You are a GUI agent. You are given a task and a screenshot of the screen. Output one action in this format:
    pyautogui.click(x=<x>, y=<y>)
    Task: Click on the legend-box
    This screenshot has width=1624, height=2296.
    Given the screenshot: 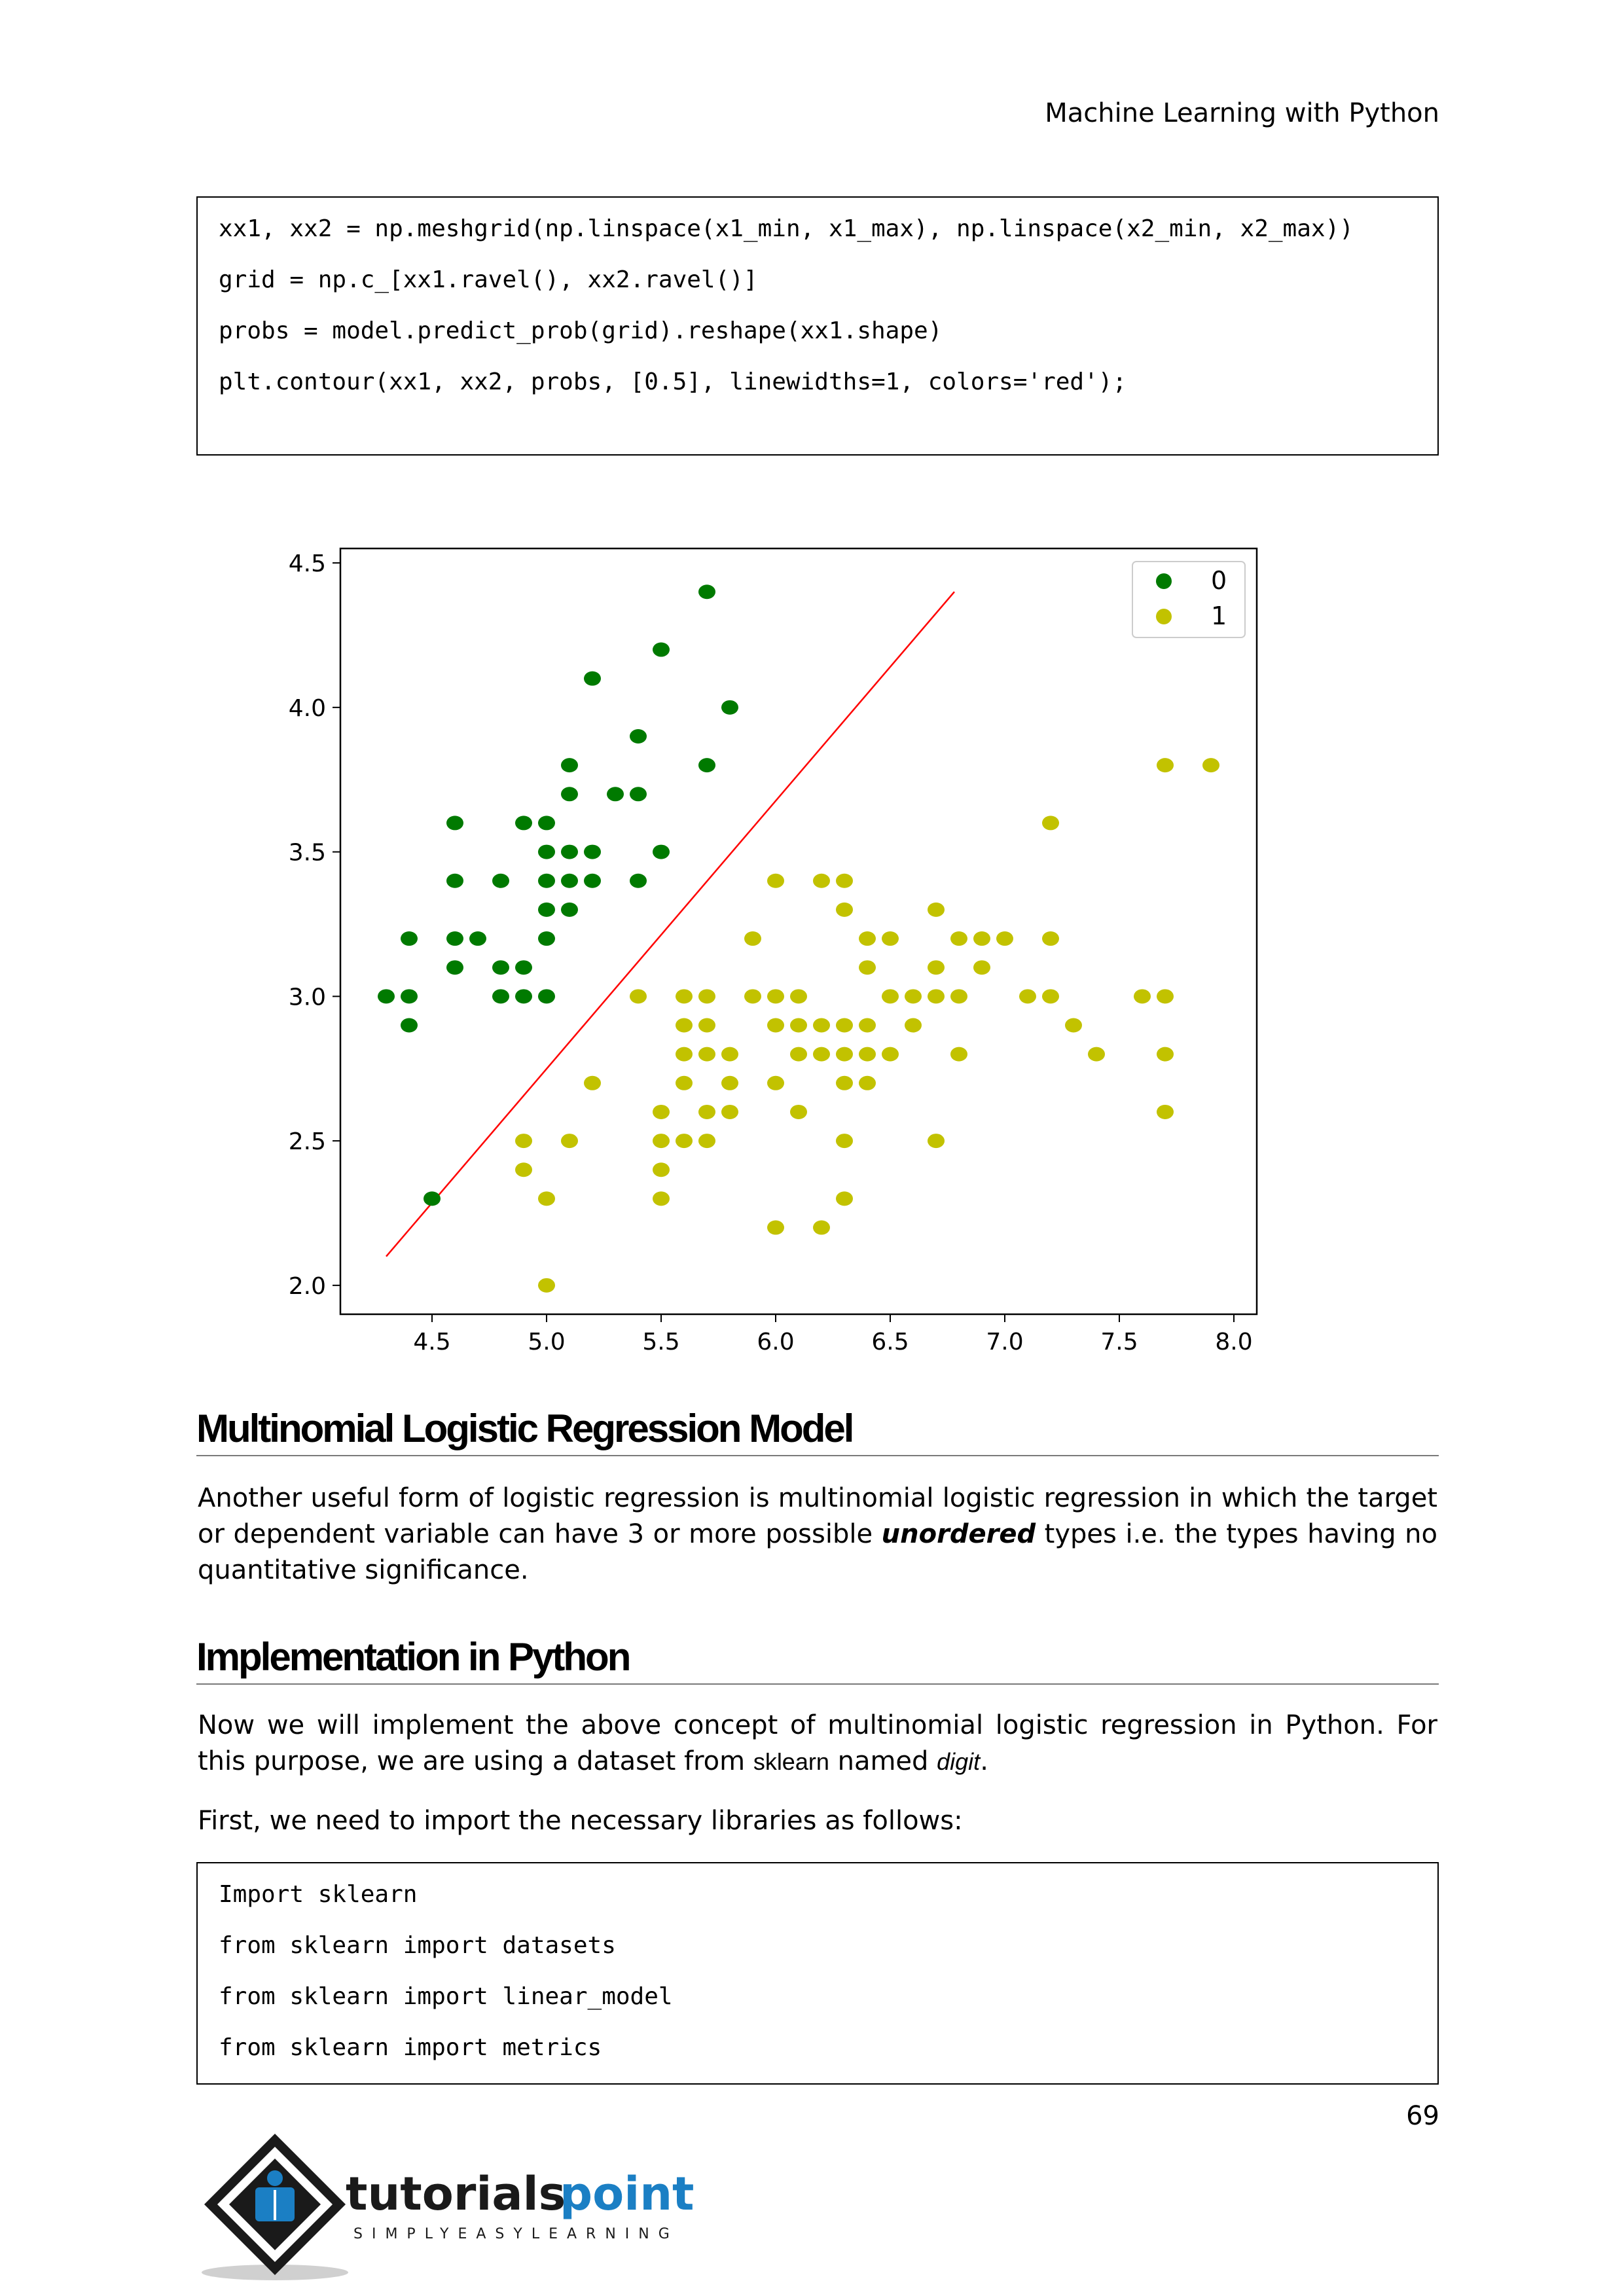 What is the action you would take?
    pyautogui.click(x=1189, y=599)
    